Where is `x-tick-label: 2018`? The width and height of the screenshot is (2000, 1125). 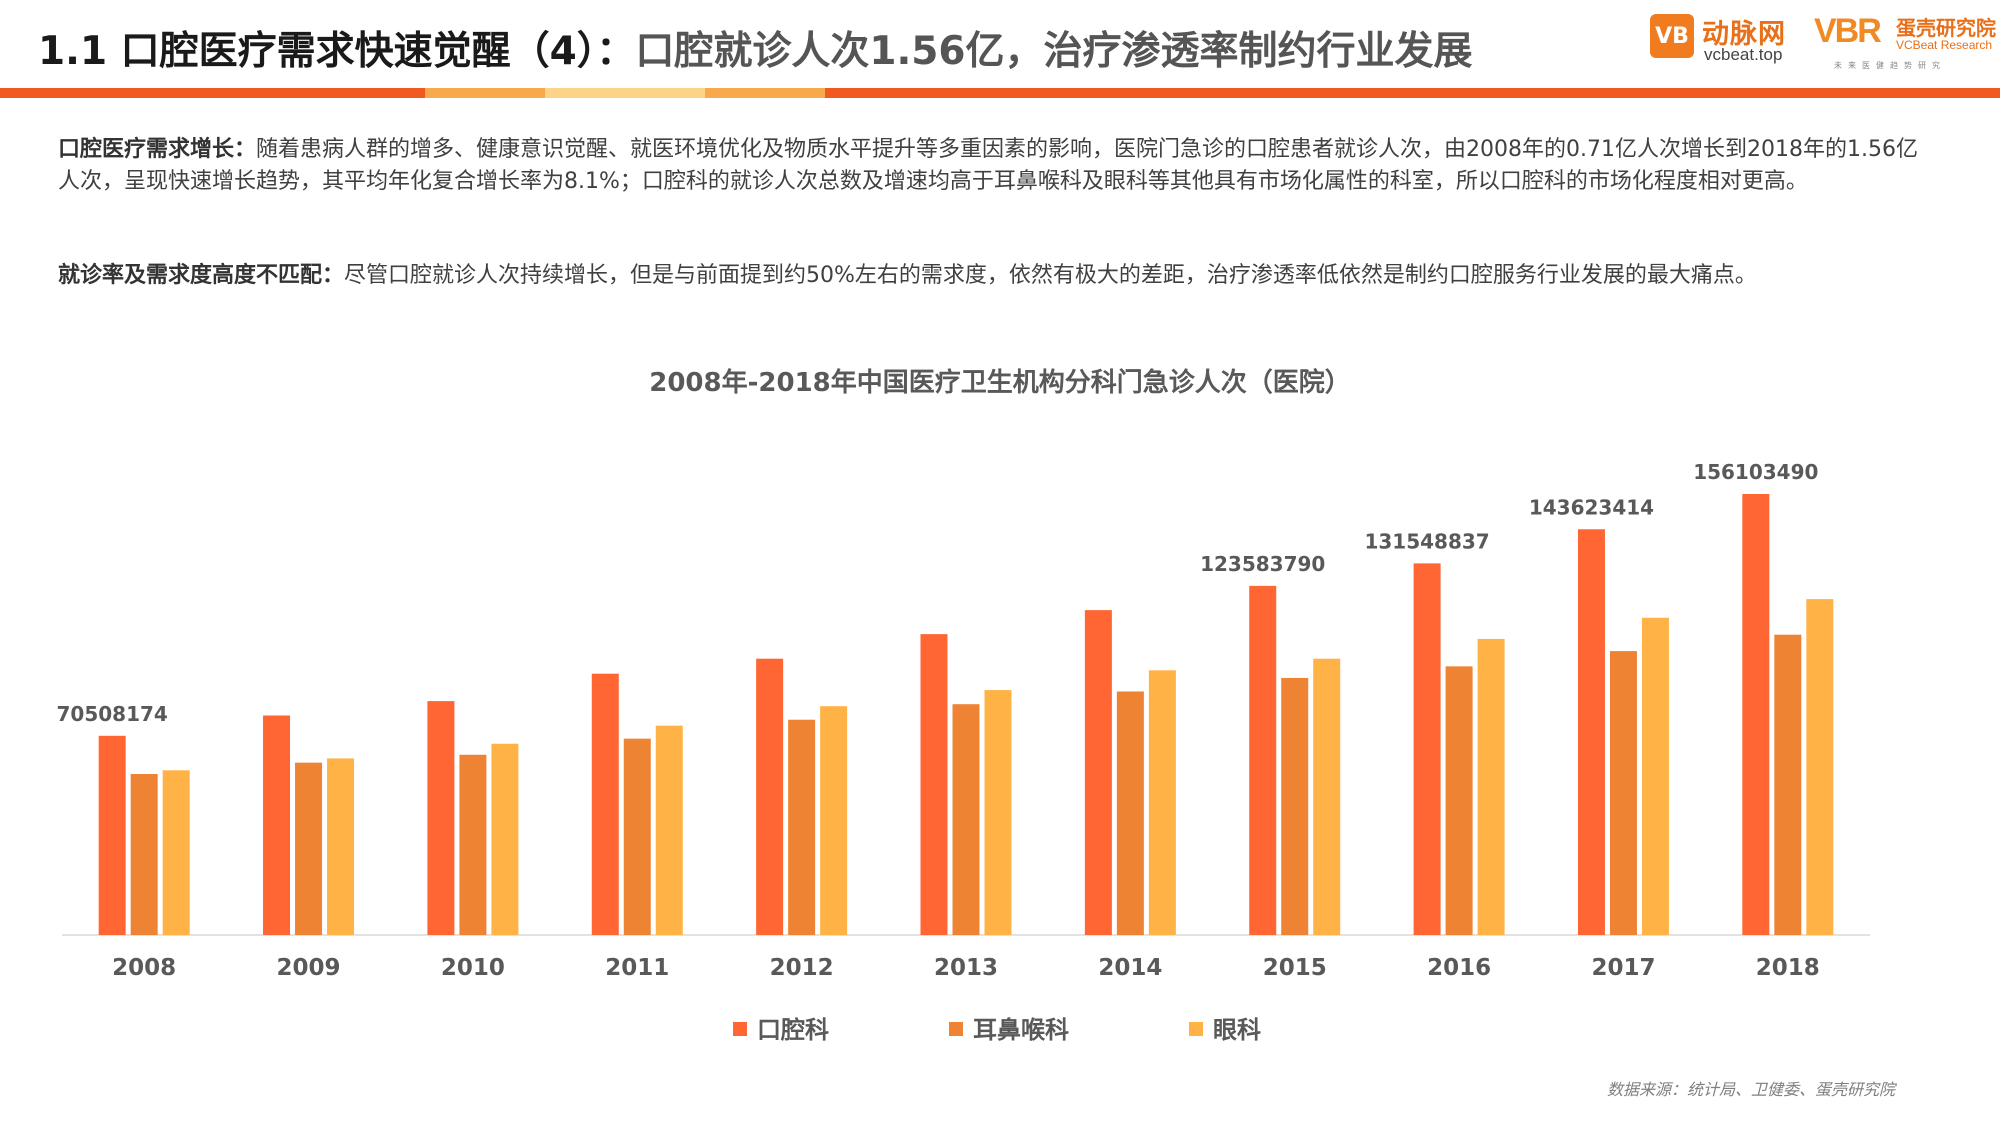 x-tick-label: 2018 is located at coordinates (1788, 968).